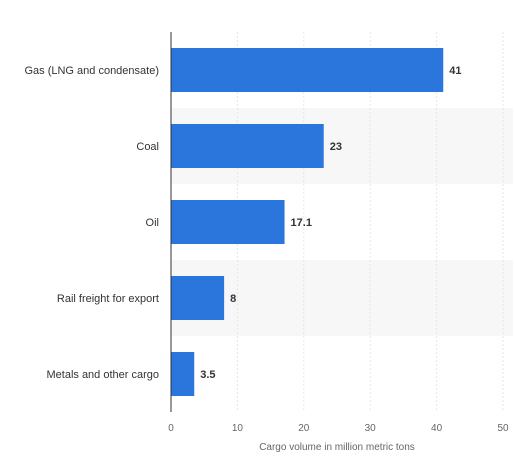 The image size is (515, 458). I want to click on category-band, so click(342, 298).